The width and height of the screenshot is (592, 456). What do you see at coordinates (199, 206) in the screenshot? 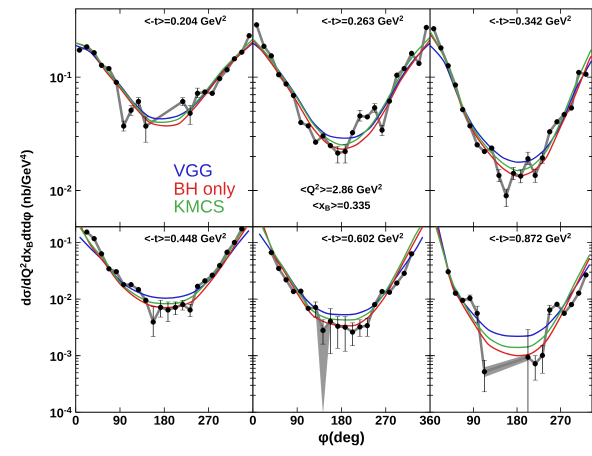
I see `text: KMCS` at bounding box center [199, 206].